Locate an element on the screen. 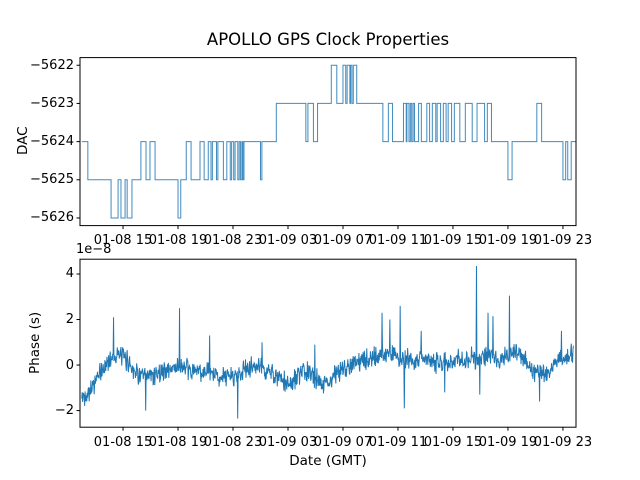 This screenshot has height=480, width=640. bottom-xtick-label: 01-08 15 is located at coordinates (123, 442).